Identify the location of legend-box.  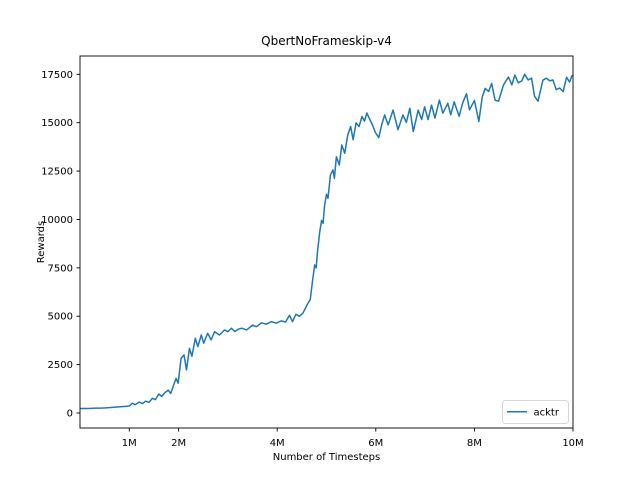
(535, 412).